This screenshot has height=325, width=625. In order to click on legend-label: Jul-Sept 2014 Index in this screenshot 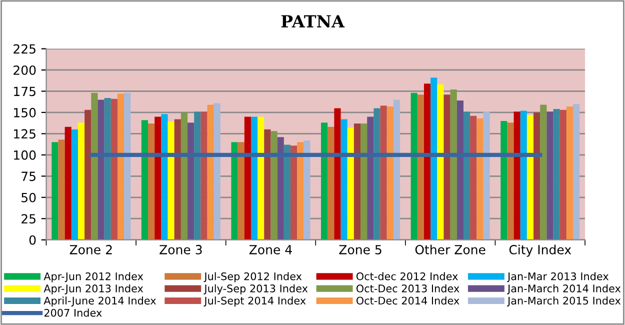, I will do `click(255, 301)`.